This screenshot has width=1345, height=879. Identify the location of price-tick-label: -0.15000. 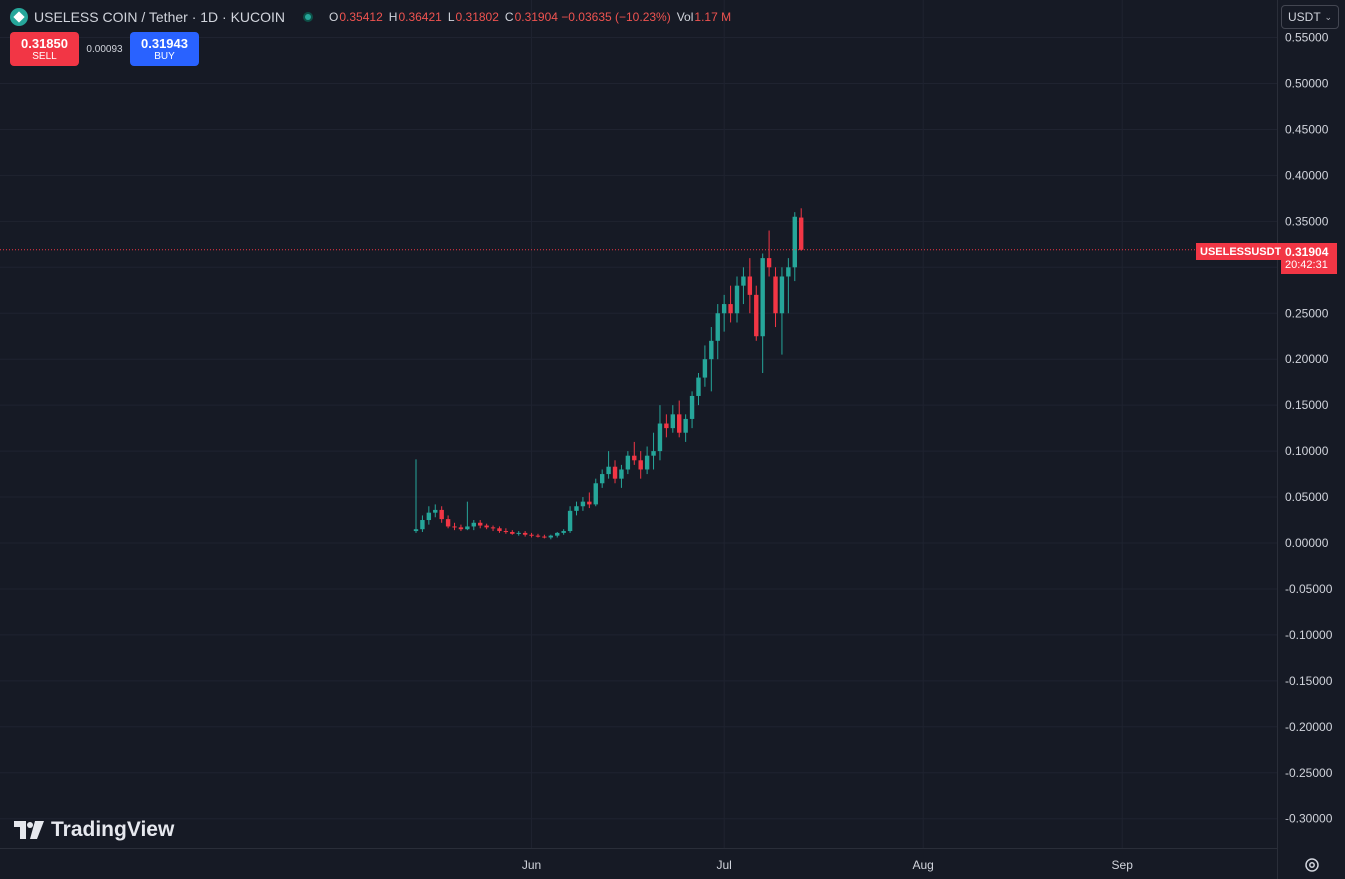
(1309, 681).